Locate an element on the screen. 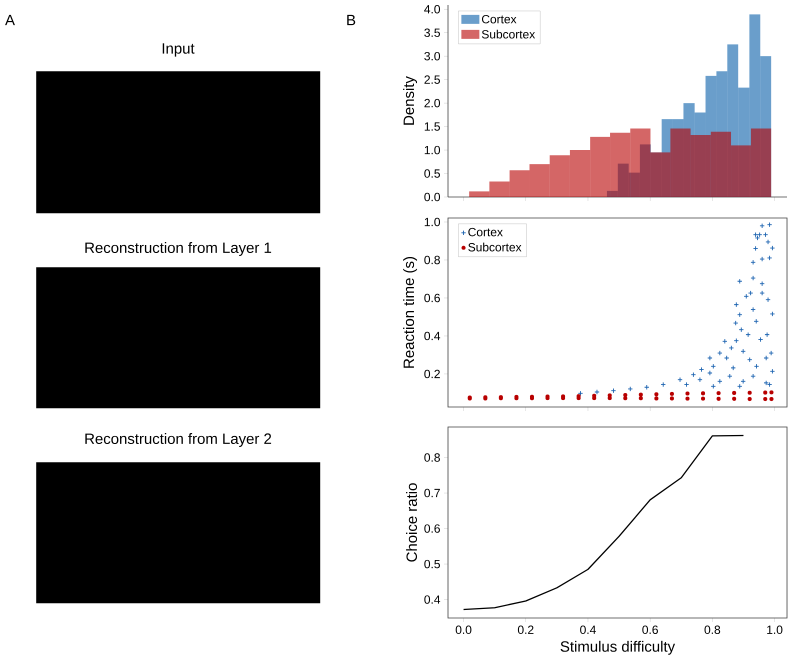 Image resolution: width=790 pixels, height=664 pixels. x-tick-label: 0.6 is located at coordinates (650, 630).